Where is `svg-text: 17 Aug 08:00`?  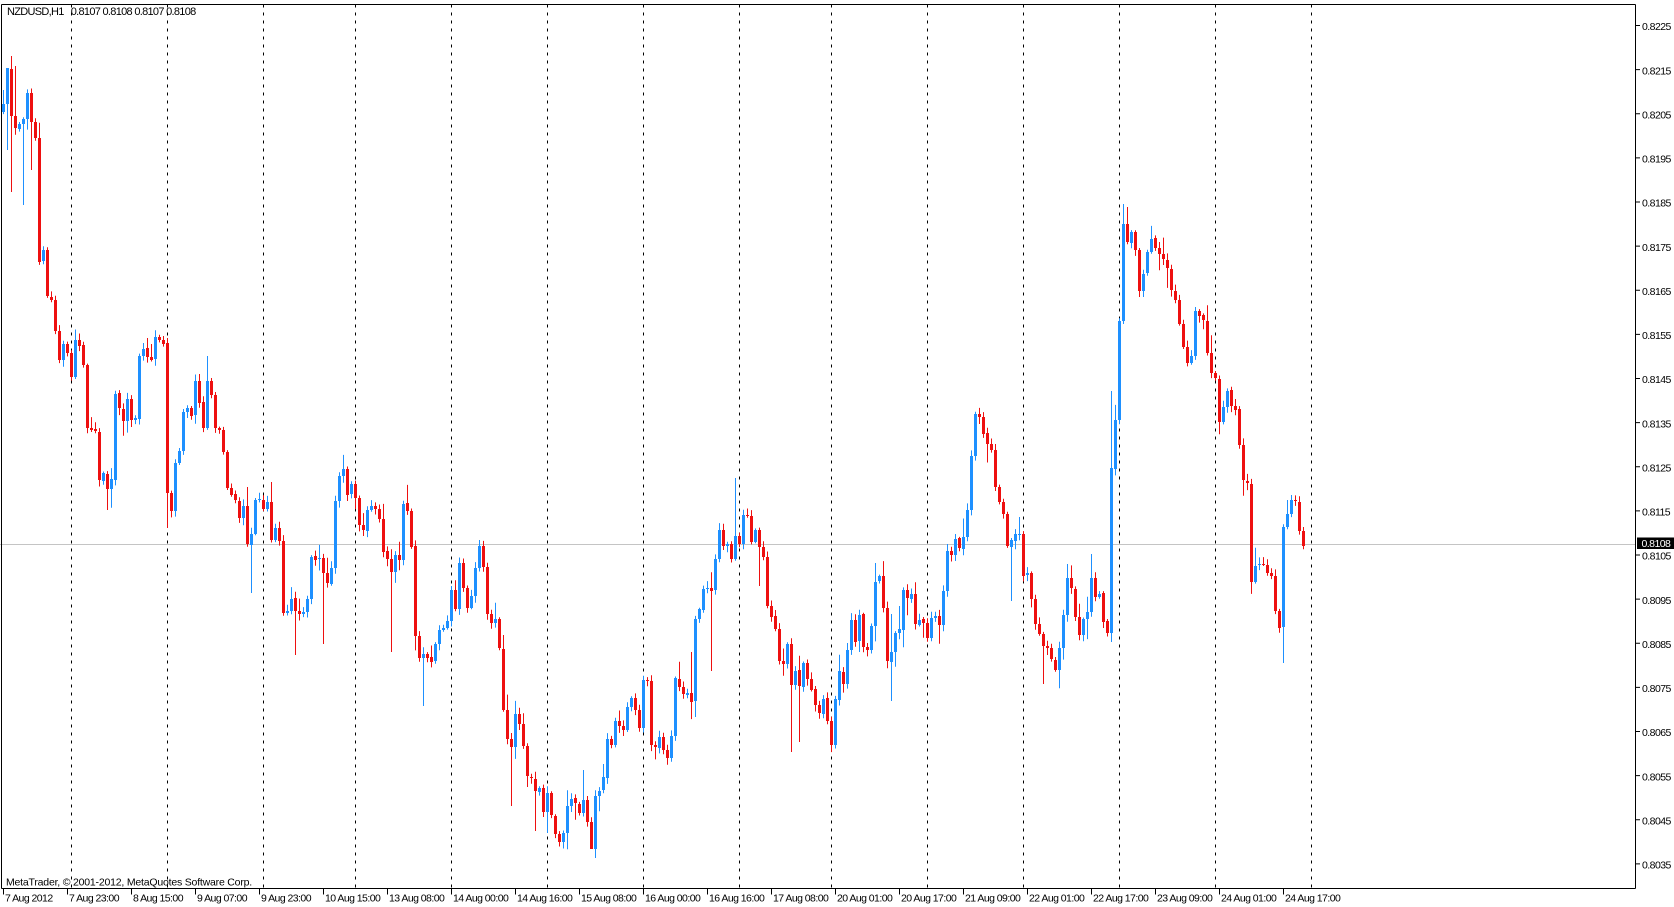
svg-text: 17 Aug 08:00 is located at coordinates (801, 899).